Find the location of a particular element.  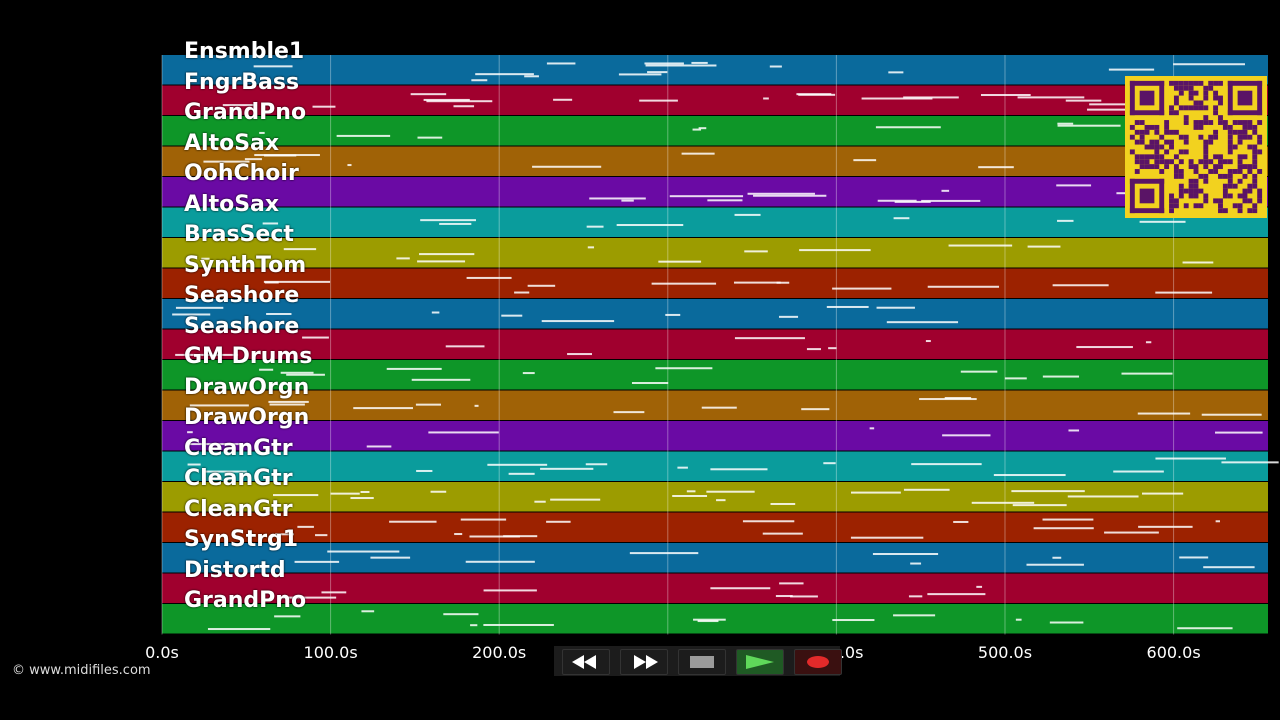

tick-label: 200.0s is located at coordinates (499, 652).